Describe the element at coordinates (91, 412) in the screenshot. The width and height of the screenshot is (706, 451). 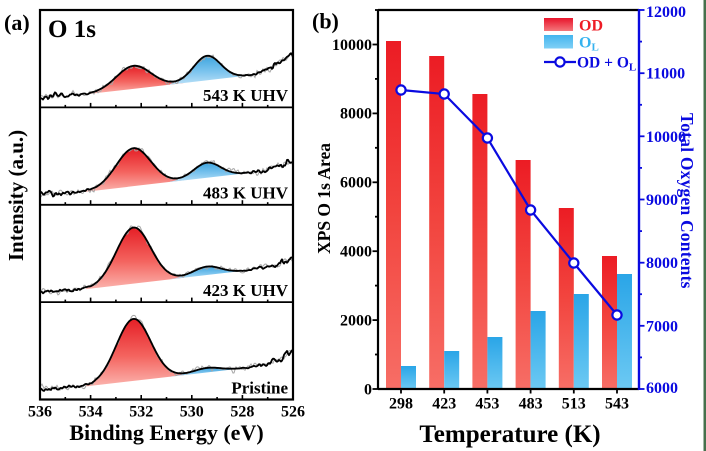
I see `svg-text: 534` at that location.